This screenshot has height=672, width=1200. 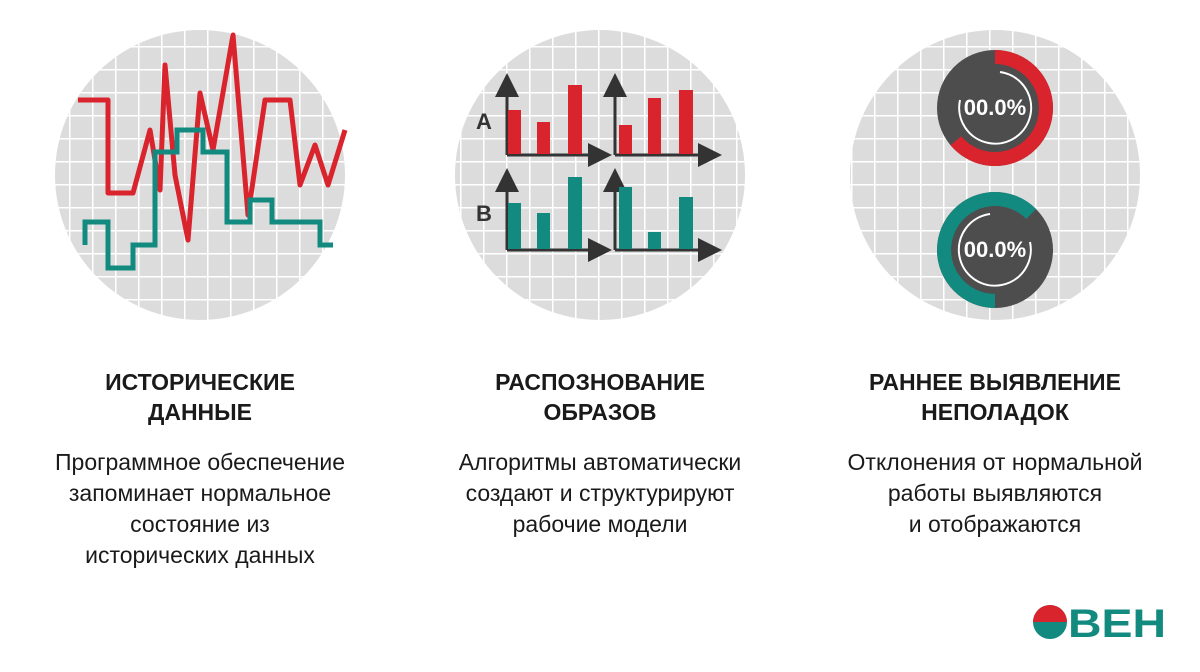 I want to click on column-title: ОБРАЗОВ, so click(x=600, y=412).